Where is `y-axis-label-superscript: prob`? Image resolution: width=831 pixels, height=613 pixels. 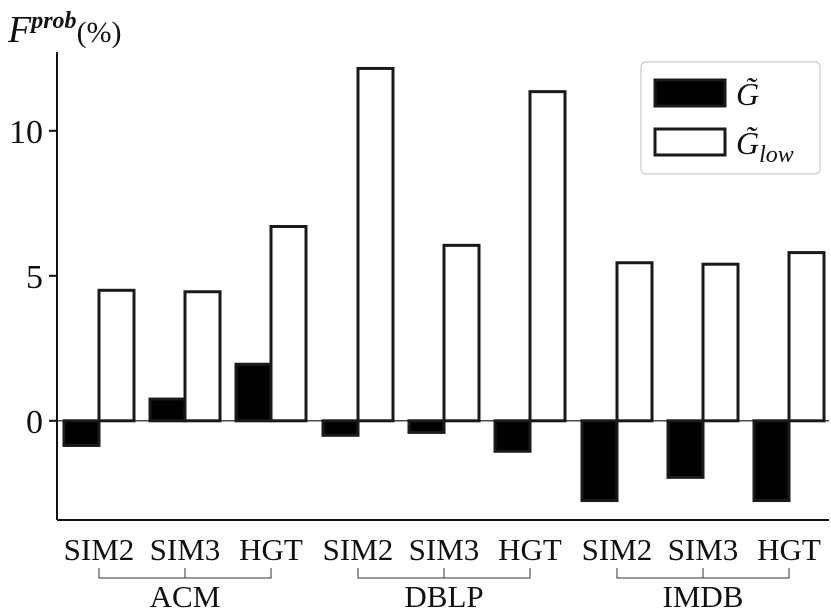
y-axis-label-superscript: prob is located at coordinates (52, 21).